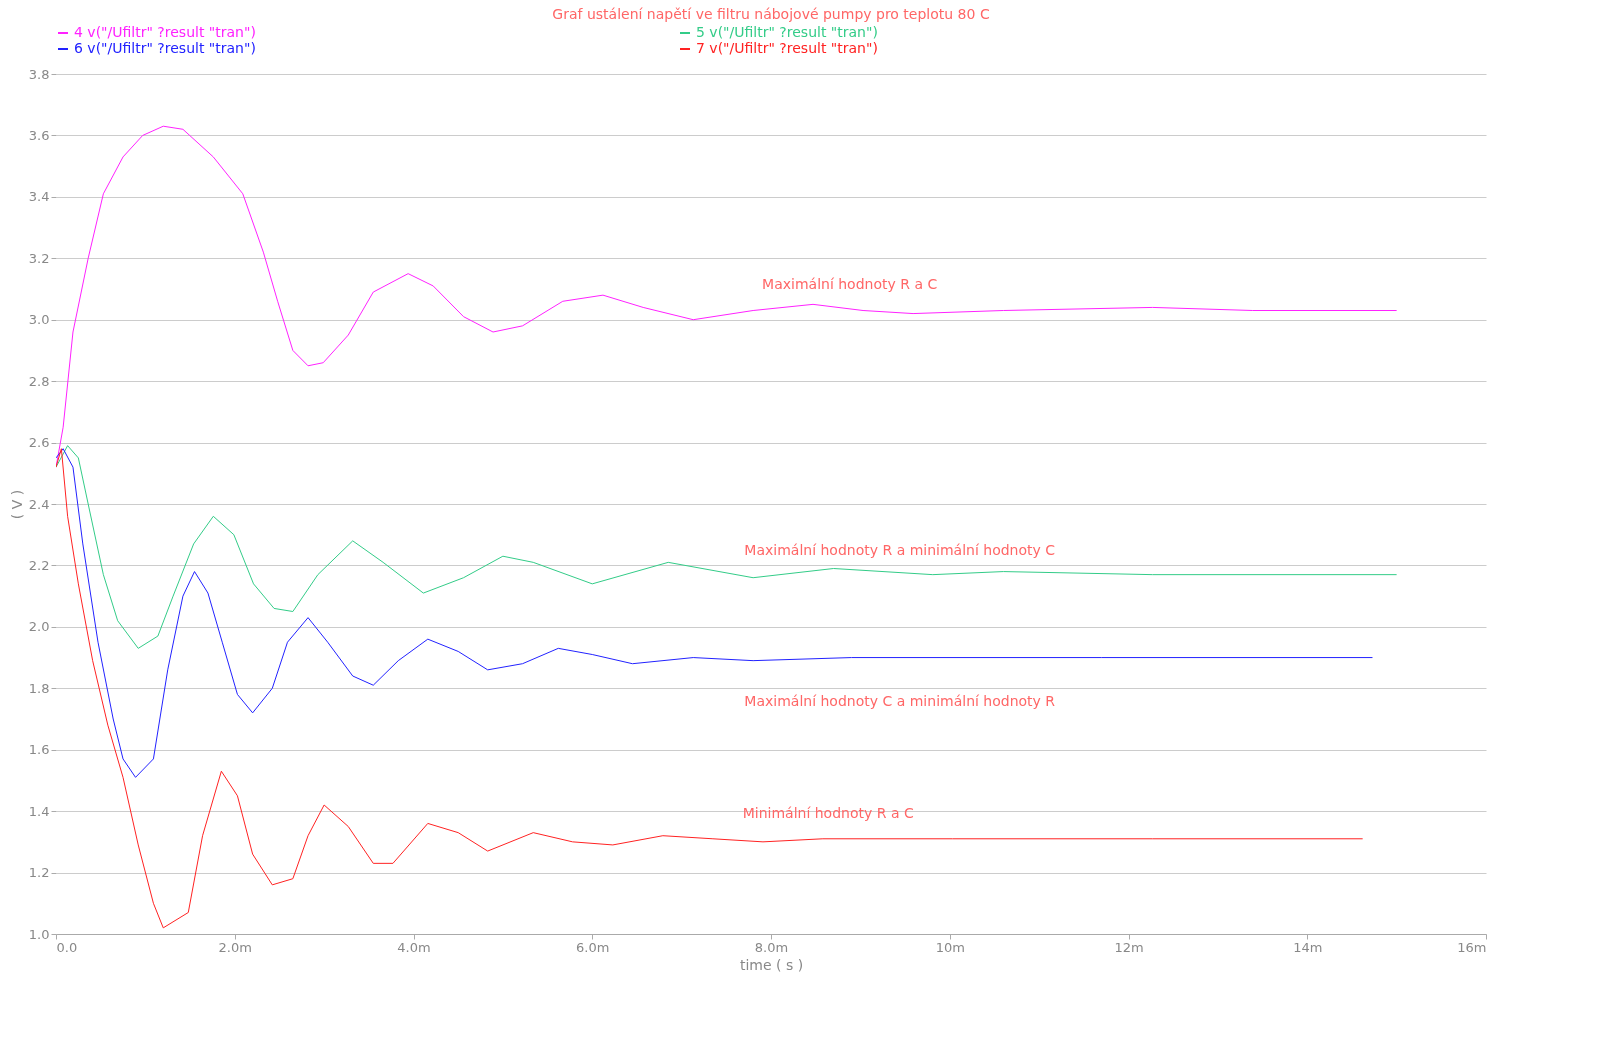 This screenshot has height=1043, width=1624. I want to click on chart-title: Graf ustálení napětí ve filtru nábojové pumpy pro teplotu 80 C, so click(771, 14).